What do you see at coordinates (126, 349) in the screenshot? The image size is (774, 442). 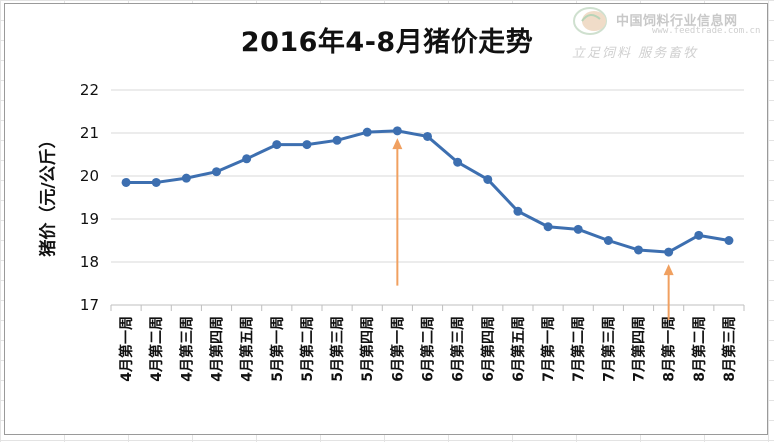 I see `x-tick-label-0: 4月第一周` at bounding box center [126, 349].